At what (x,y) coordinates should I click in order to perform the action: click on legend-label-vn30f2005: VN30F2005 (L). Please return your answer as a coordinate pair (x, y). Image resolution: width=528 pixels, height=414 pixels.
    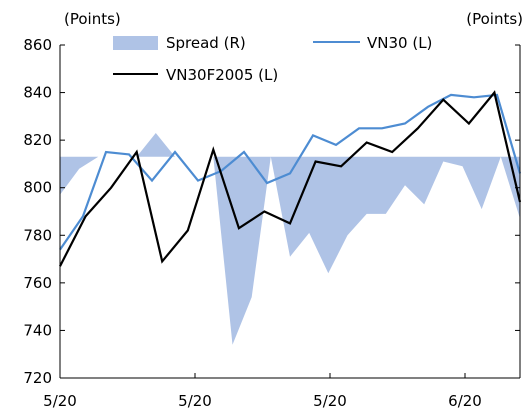
    Looking at the image, I should click on (222, 75).